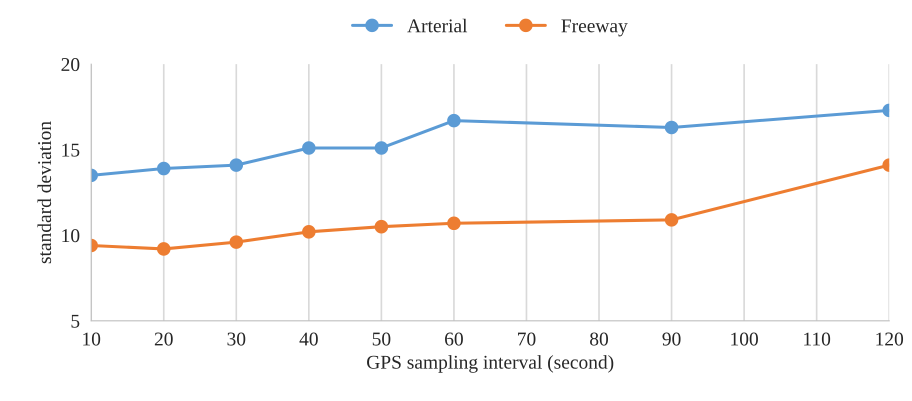 This screenshot has height=401, width=912. What do you see at coordinates (237, 339) in the screenshot?
I see `x-tick-label: 30` at bounding box center [237, 339].